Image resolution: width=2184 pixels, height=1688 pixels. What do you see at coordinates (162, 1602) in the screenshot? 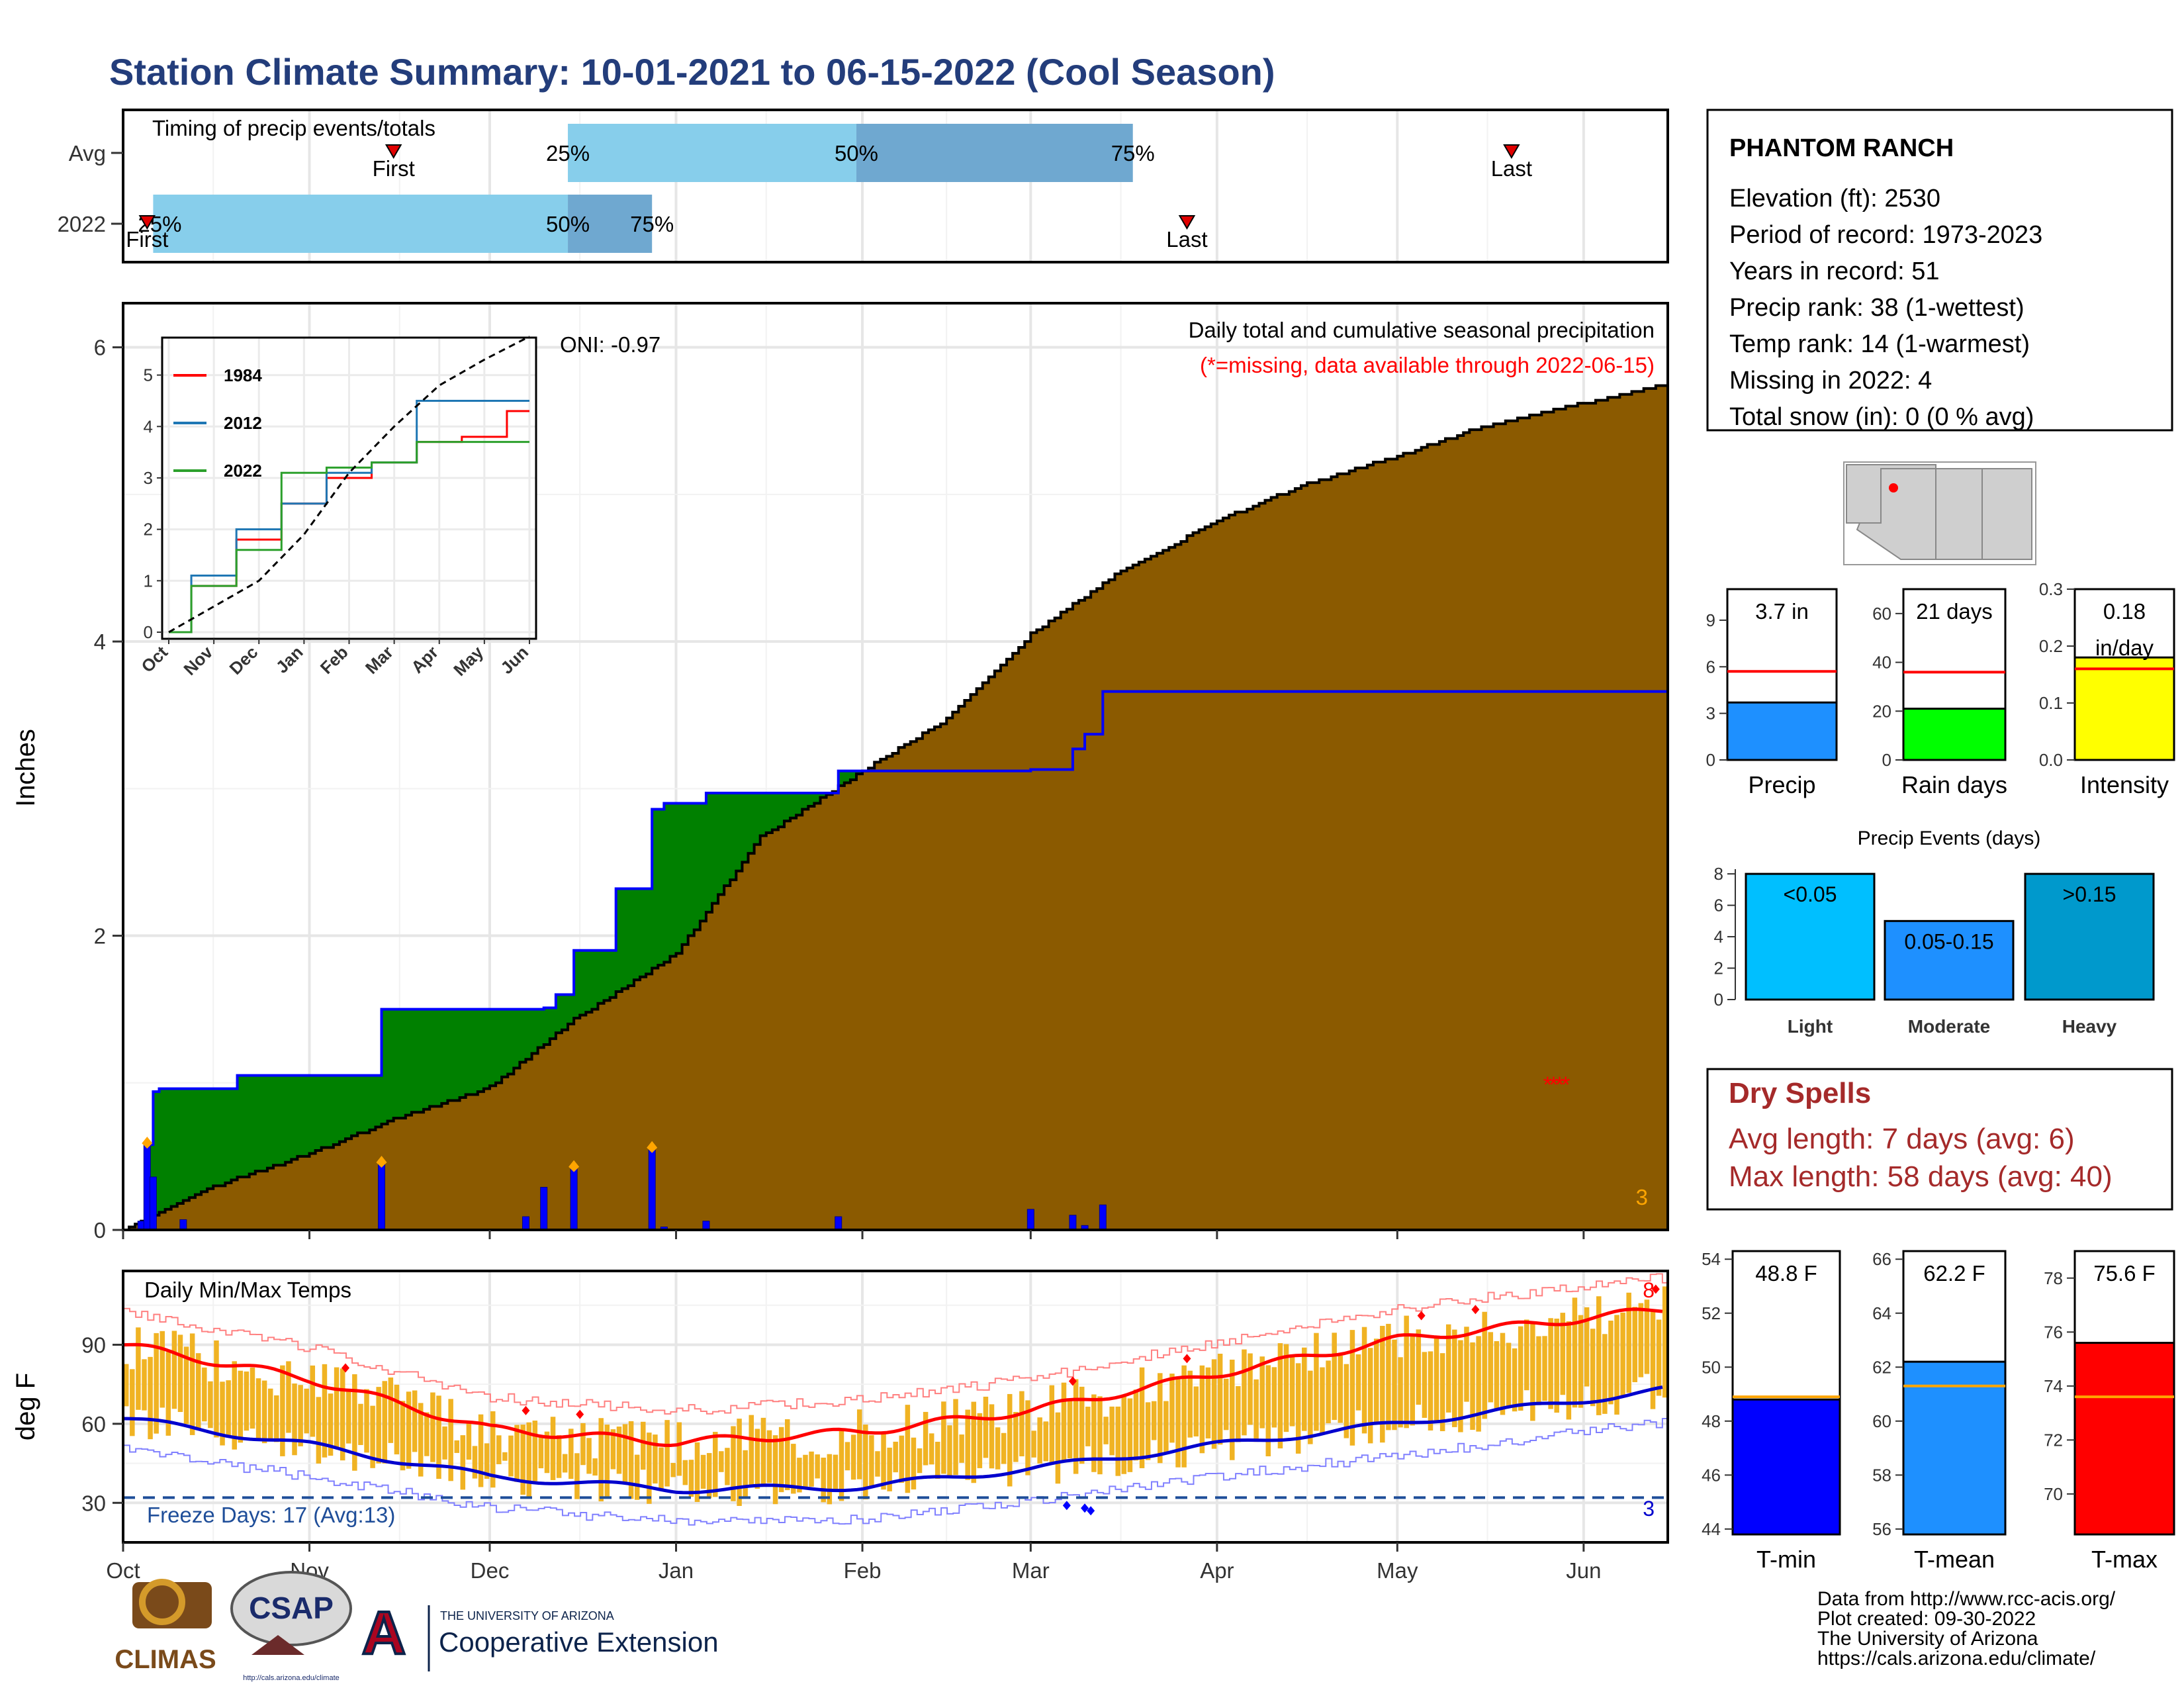
I see `climas-logo-sun` at bounding box center [162, 1602].